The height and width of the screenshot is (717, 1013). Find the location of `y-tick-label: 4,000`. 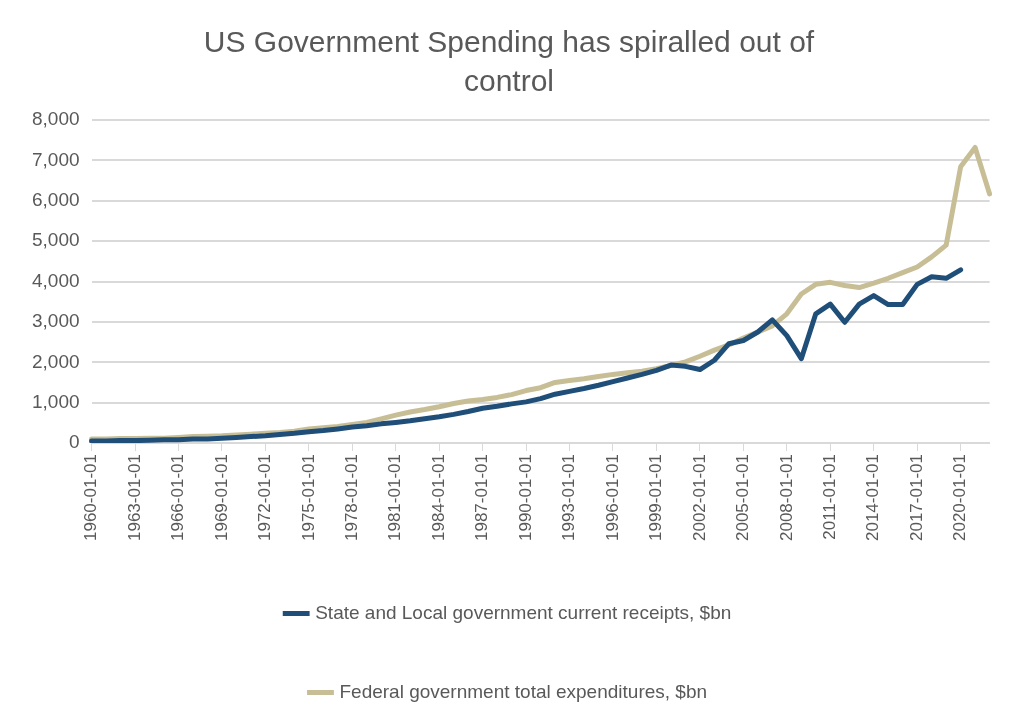

y-tick-label: 4,000 is located at coordinates (56, 280).